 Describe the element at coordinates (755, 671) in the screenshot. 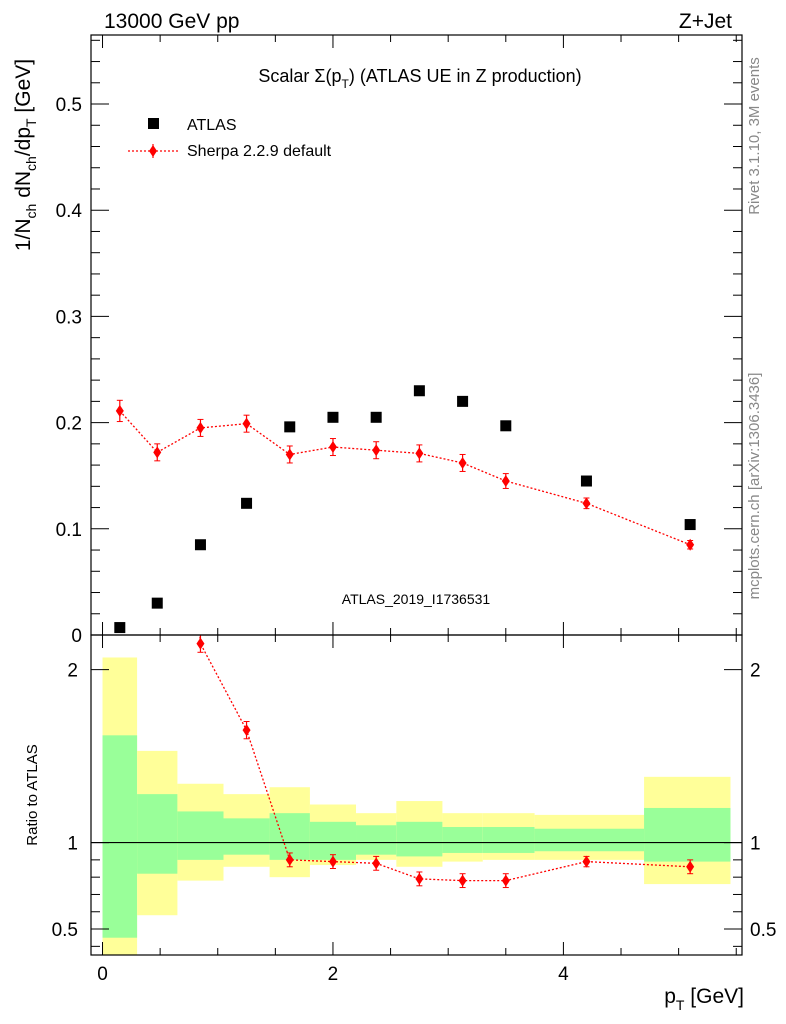

I see `y-tick-label-right: 2` at that location.